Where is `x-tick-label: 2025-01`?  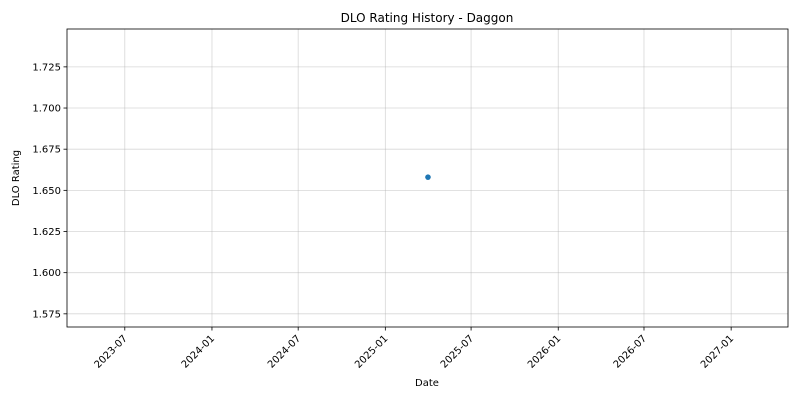
x-tick-label: 2025-01 is located at coordinates (371, 351).